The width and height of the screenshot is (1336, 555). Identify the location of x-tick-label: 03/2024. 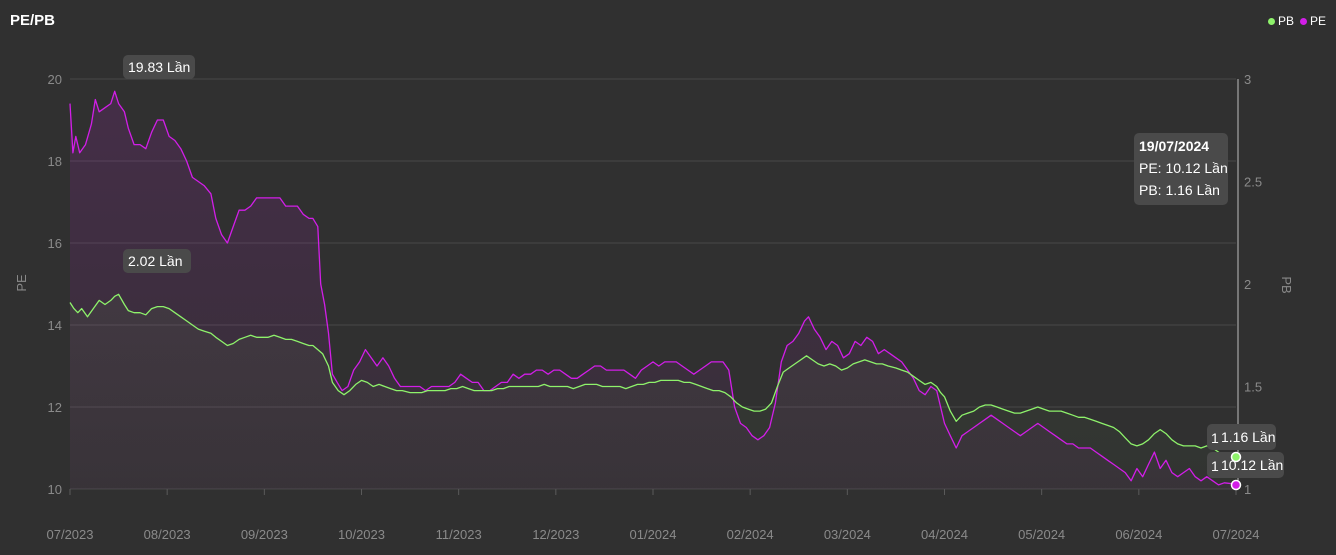
(847, 534).